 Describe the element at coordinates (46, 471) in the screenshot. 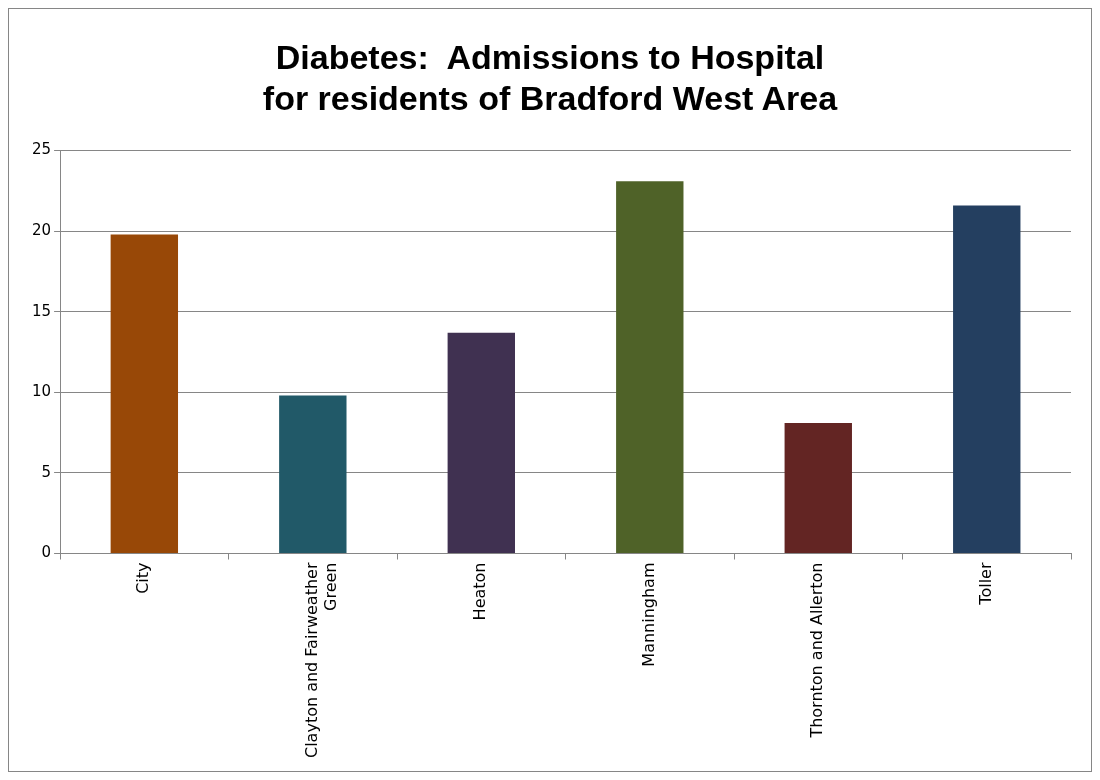

I see `y-tick-label: 5` at that location.